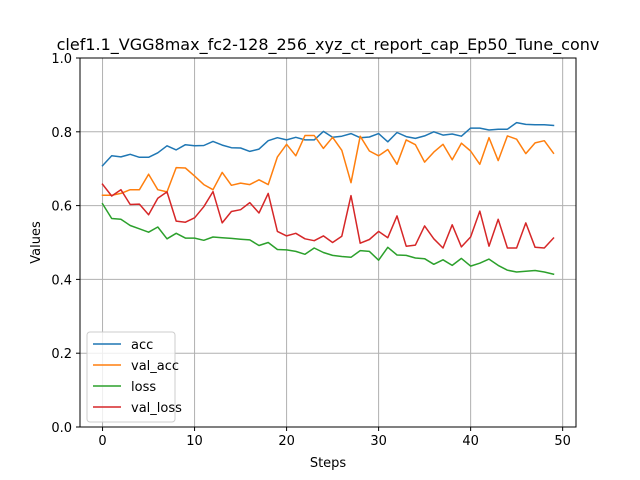  Describe the element at coordinates (61, 133) in the screenshot. I see `y-tick-label: 0.8` at that location.